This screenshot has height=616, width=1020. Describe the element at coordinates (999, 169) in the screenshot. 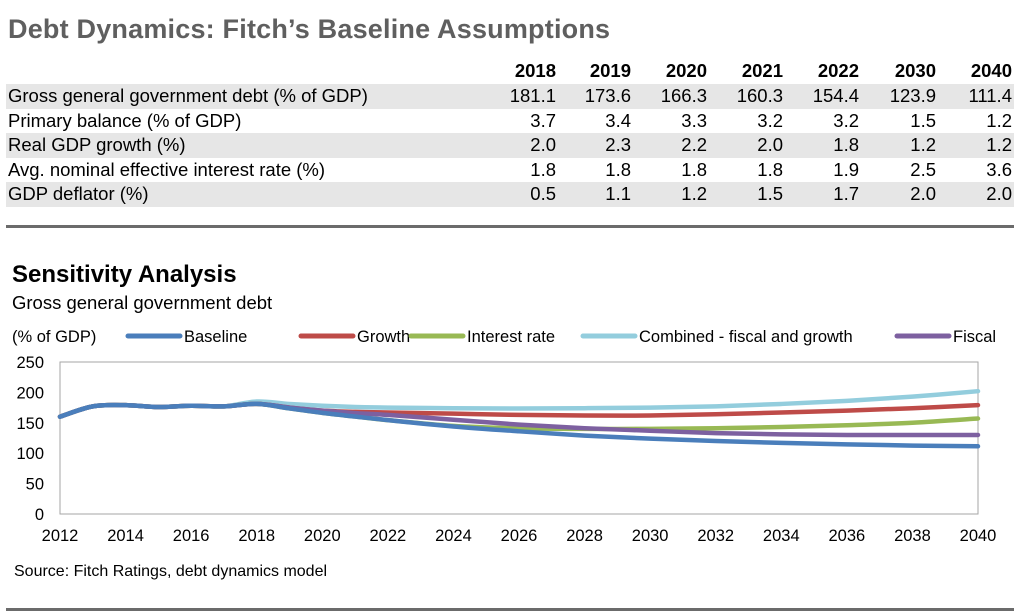

I see `table-cell: 3.6` at that location.